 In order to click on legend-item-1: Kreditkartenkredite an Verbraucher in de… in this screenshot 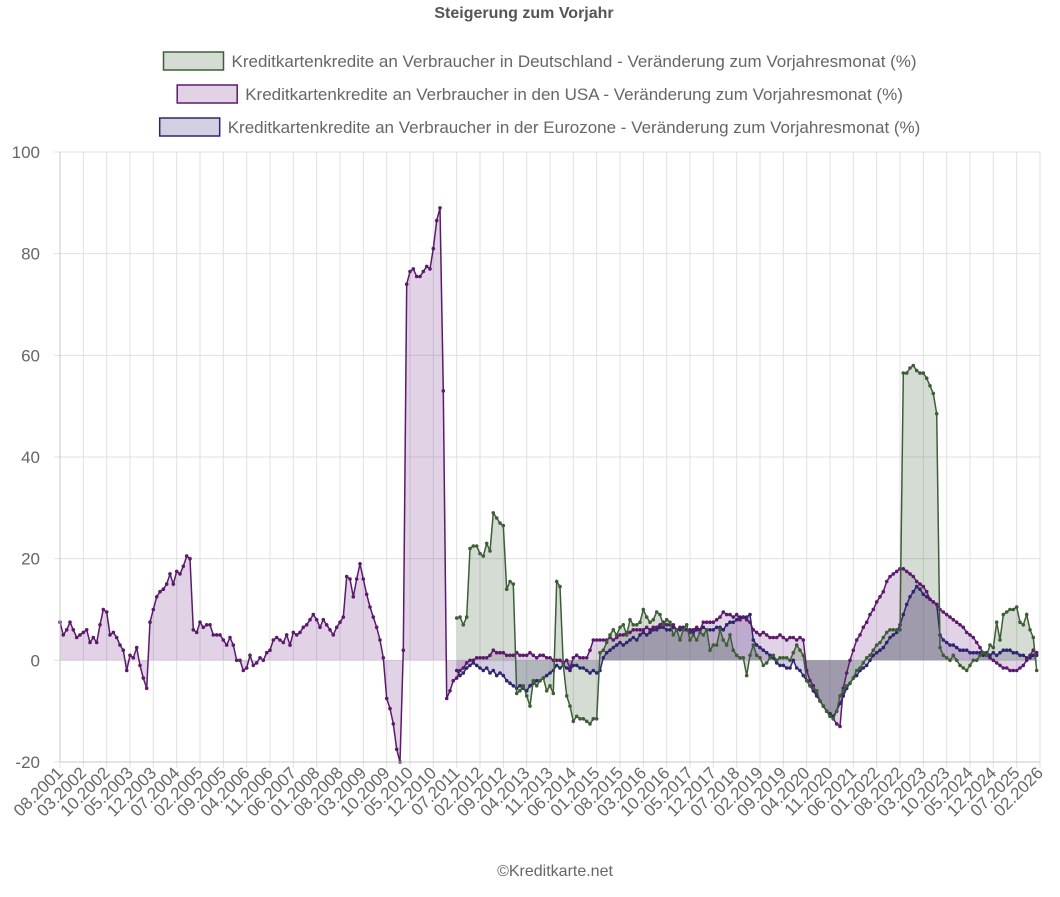, I will do `click(539, 94)`.